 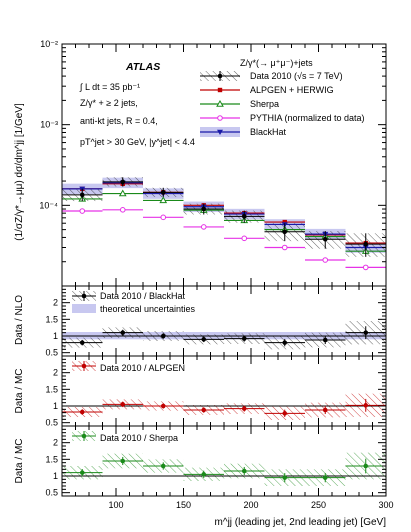 What do you see at coordinates (109, 87) in the screenshot?
I see `lumi-label: ∫ L dt = 35 pb⁻¹` at bounding box center [109, 87].